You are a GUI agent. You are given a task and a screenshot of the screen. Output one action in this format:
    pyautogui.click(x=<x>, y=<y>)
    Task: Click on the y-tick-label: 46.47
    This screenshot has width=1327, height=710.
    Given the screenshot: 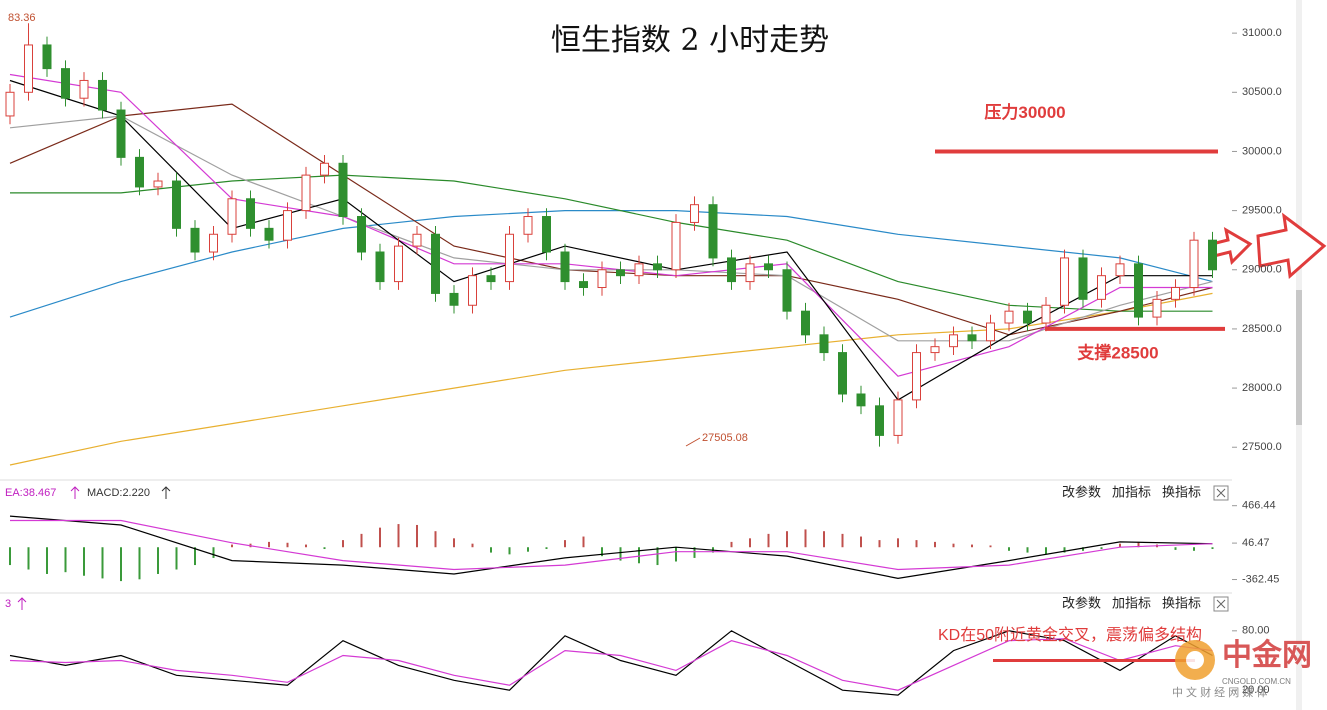 What is the action you would take?
    pyautogui.click(x=1256, y=543)
    